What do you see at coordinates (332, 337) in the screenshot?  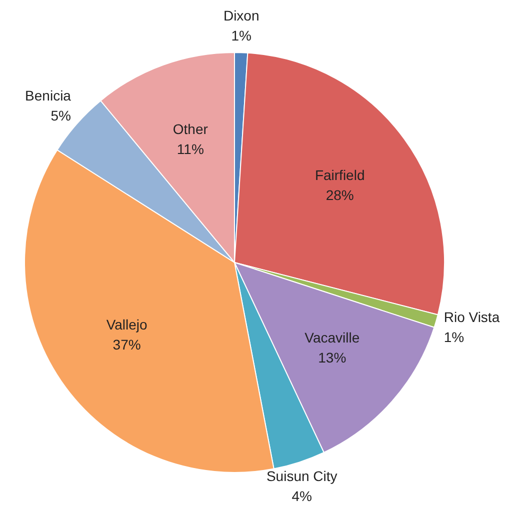 I see `slice-label: Vacaville` at bounding box center [332, 337].